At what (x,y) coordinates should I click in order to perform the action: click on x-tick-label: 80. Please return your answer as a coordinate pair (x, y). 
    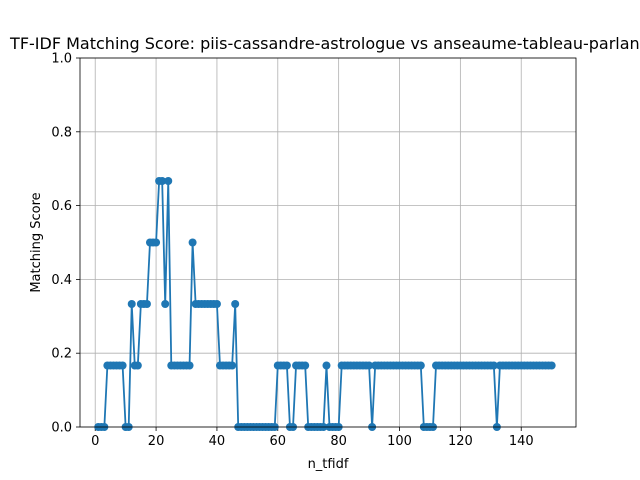
    Looking at the image, I should click on (338, 441).